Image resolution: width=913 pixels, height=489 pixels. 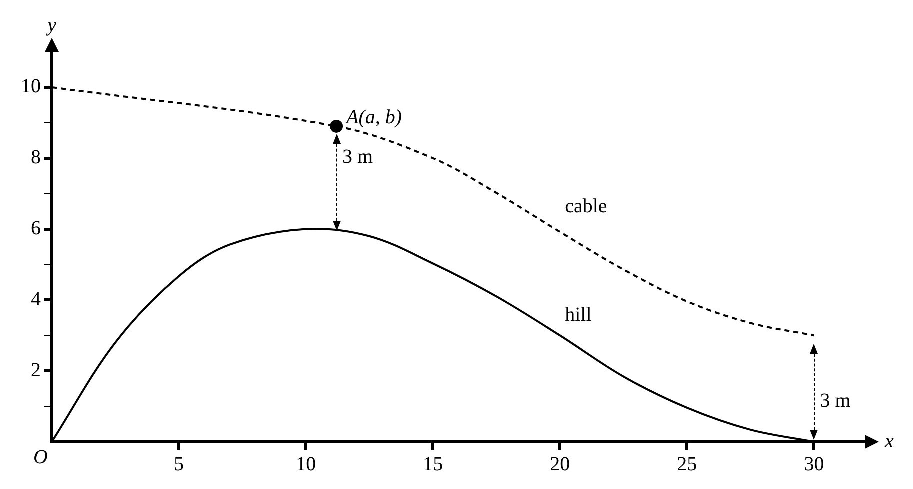 I want to click on x-axis-title: x, so click(x=889, y=441).